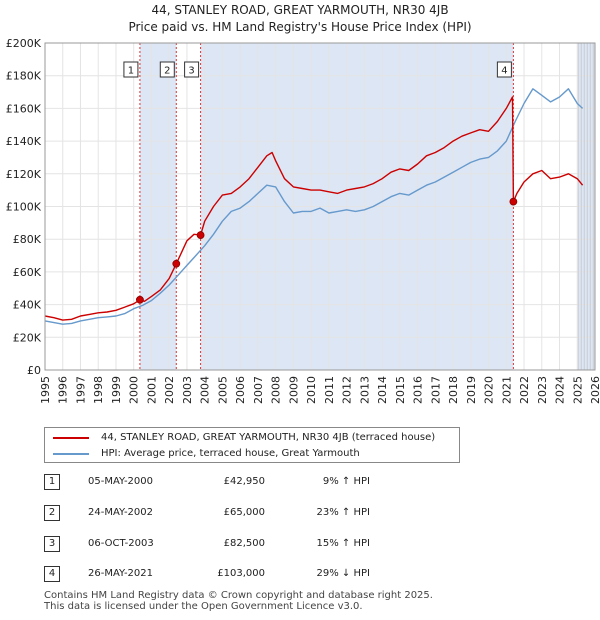 Image resolution: width=600 pixels, height=620 pixels. Describe the element at coordinates (329, 390) in the screenshot. I see `x-tick-label: 2011` at that location.